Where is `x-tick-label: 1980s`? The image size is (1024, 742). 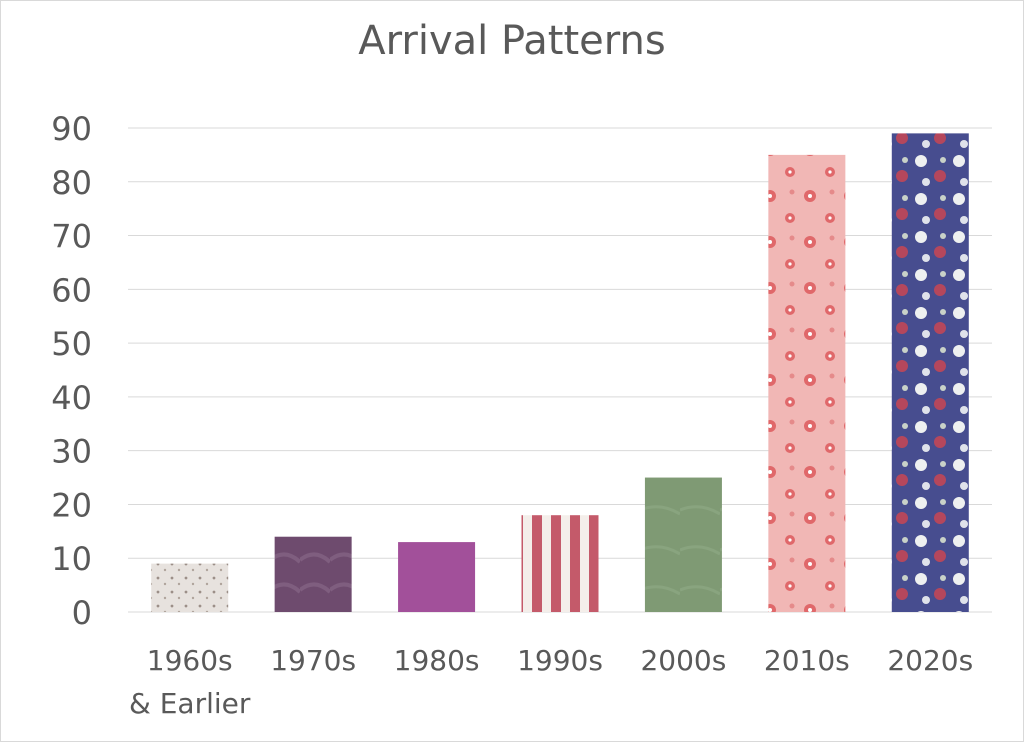
x-tick-label: 1980s is located at coordinates (437, 660).